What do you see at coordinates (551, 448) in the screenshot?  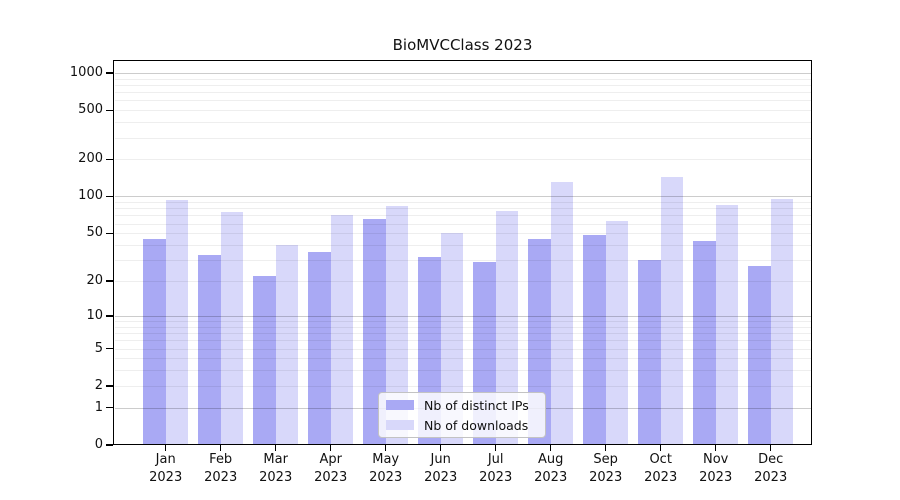 I see `x-tick-mark-aug` at bounding box center [551, 448].